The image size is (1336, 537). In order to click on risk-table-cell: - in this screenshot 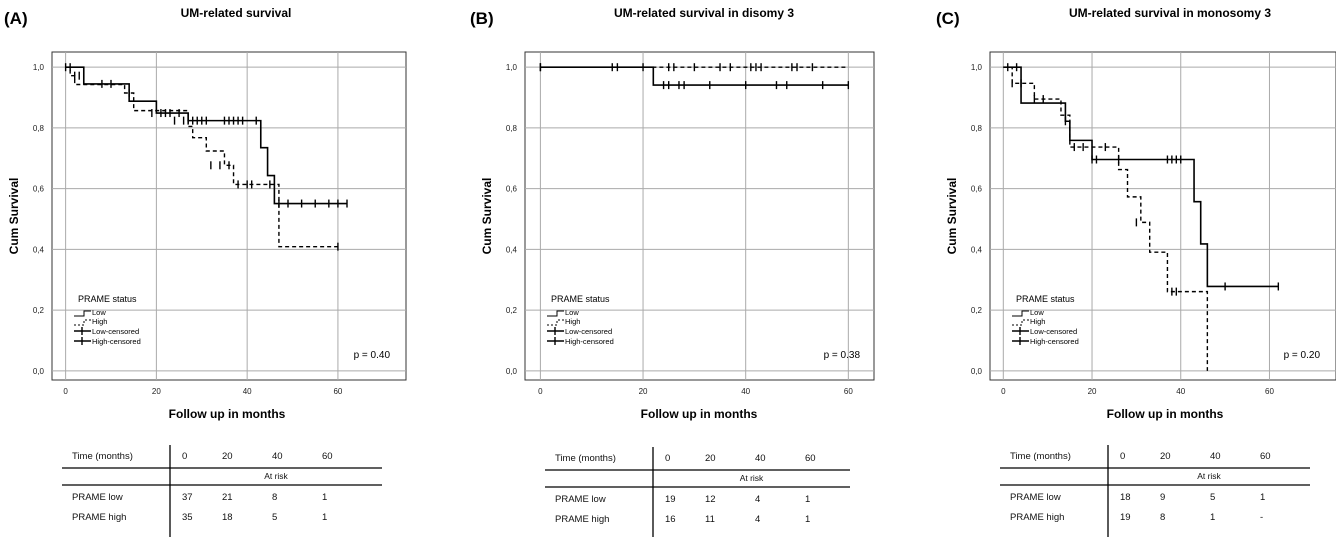, I will do `click(1261, 517)`.